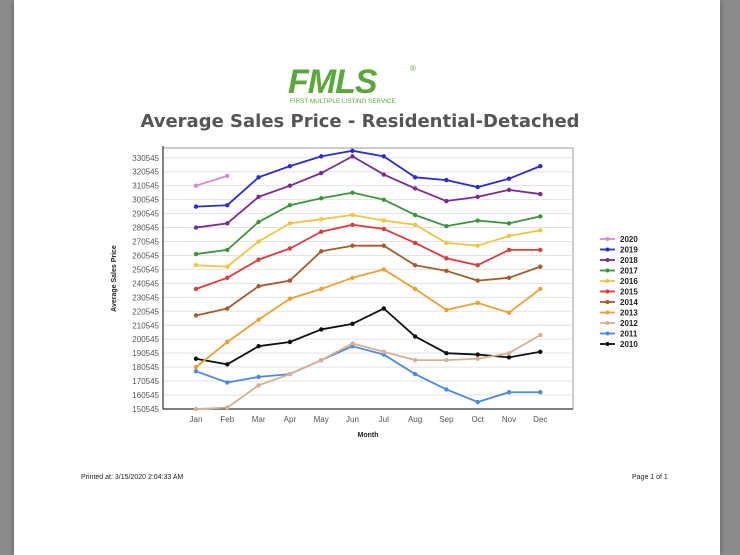 The height and width of the screenshot is (555, 740). I want to click on y-tick-label: 150545, so click(145, 409).